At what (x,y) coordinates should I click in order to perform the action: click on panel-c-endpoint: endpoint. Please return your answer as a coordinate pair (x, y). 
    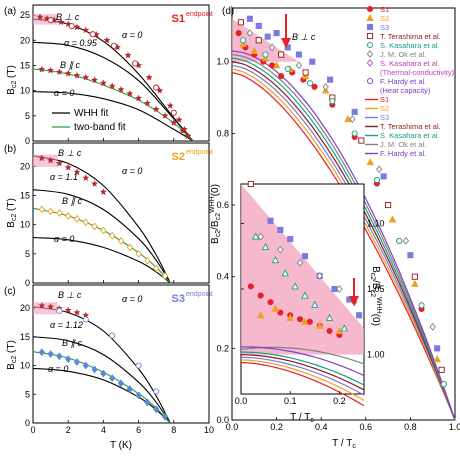
    Looking at the image, I should click on (199, 294).